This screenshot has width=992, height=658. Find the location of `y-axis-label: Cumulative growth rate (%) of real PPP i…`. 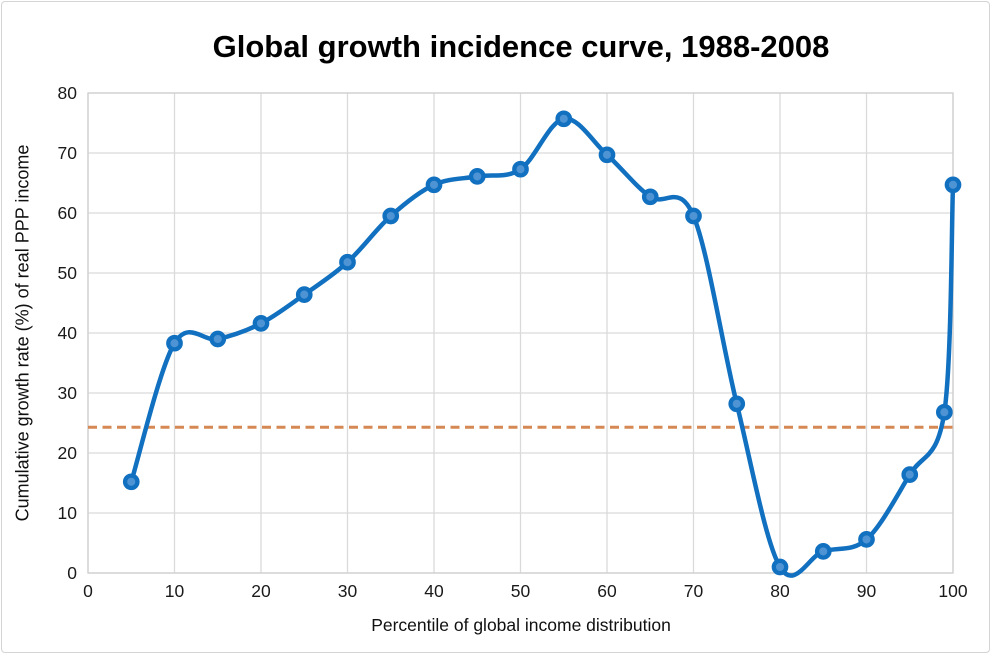

y-axis-label: Cumulative growth rate (%) of real PPP i… is located at coordinates (22, 333).